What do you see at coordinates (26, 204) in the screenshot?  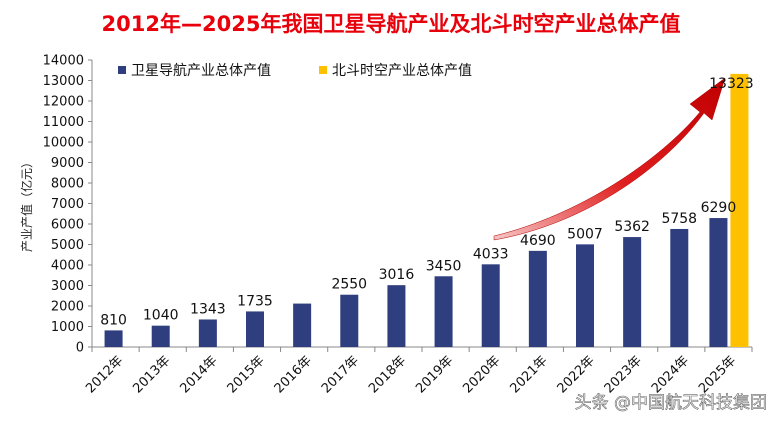 I see `y-axis-label: 产业产值（亿元）` at bounding box center [26, 204].